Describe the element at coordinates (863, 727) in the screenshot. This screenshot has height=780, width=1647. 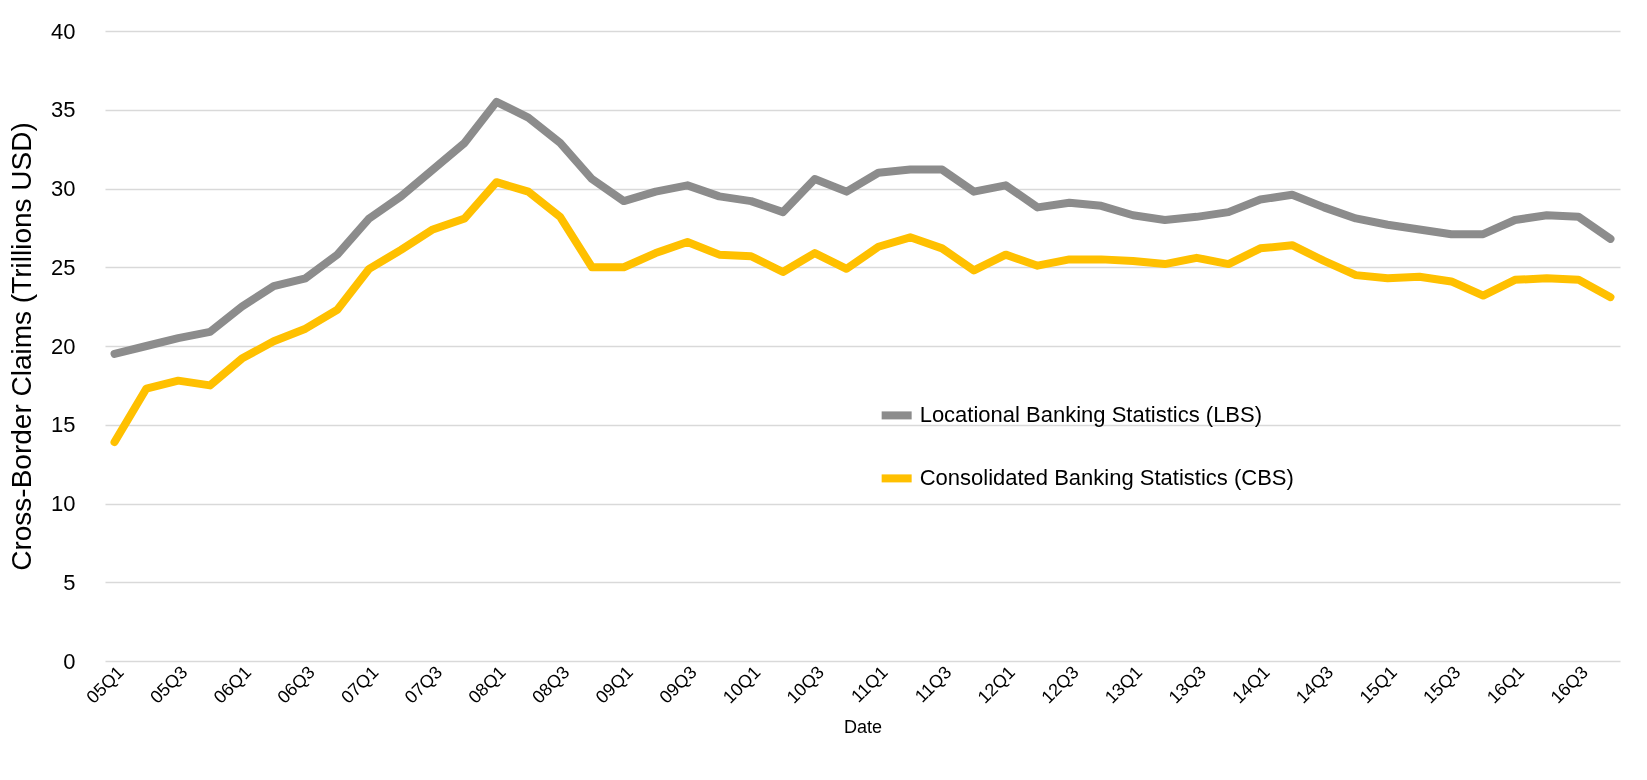
I see `x-axis-title: Date` at that location.